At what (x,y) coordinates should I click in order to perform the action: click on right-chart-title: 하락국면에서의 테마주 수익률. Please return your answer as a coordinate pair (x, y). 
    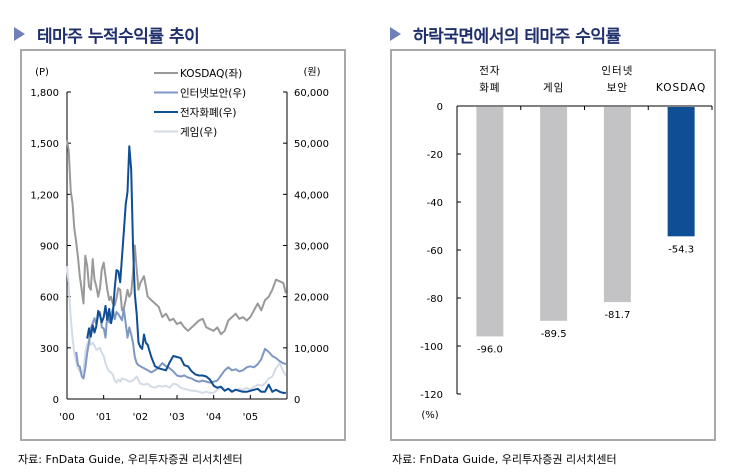
    Looking at the image, I should click on (505, 34).